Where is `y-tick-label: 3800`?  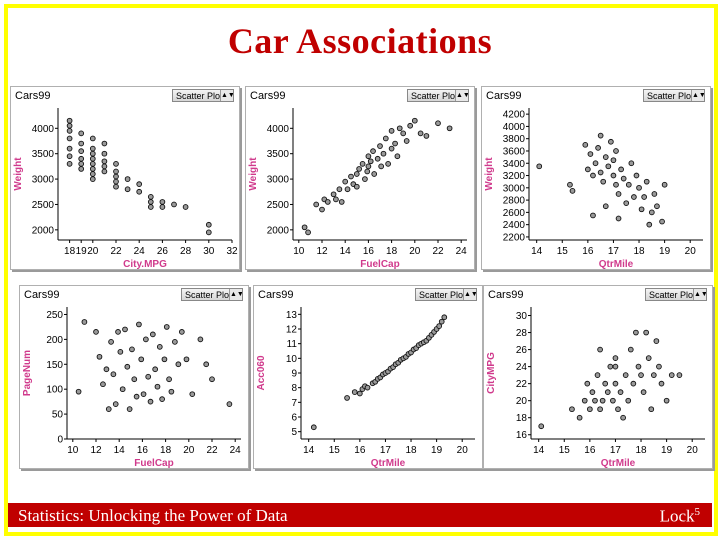
y-tick-label: 3800 is located at coordinates (514, 139).